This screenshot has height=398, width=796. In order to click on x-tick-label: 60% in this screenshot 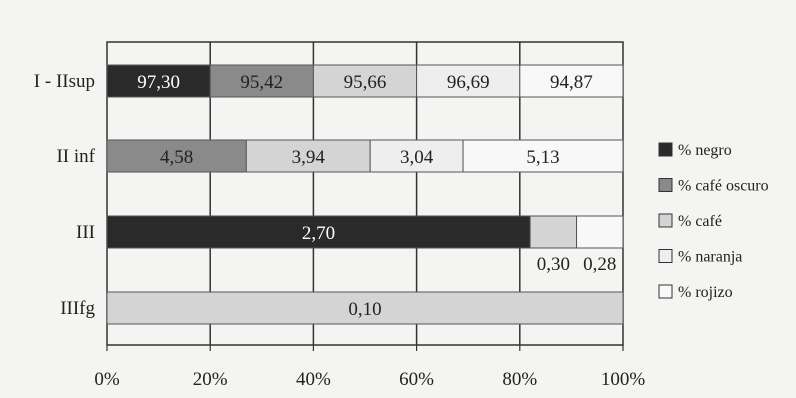, I will do `click(416, 379)`.